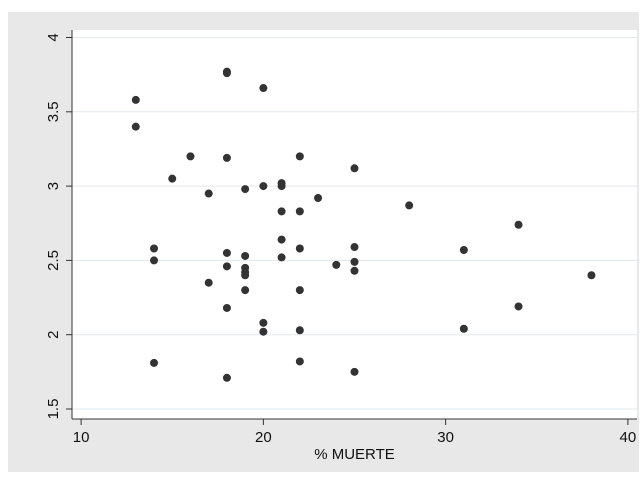 This screenshot has height=477, width=643. What do you see at coordinates (53, 335) in the screenshot?
I see `y-tick-label: 2` at bounding box center [53, 335].